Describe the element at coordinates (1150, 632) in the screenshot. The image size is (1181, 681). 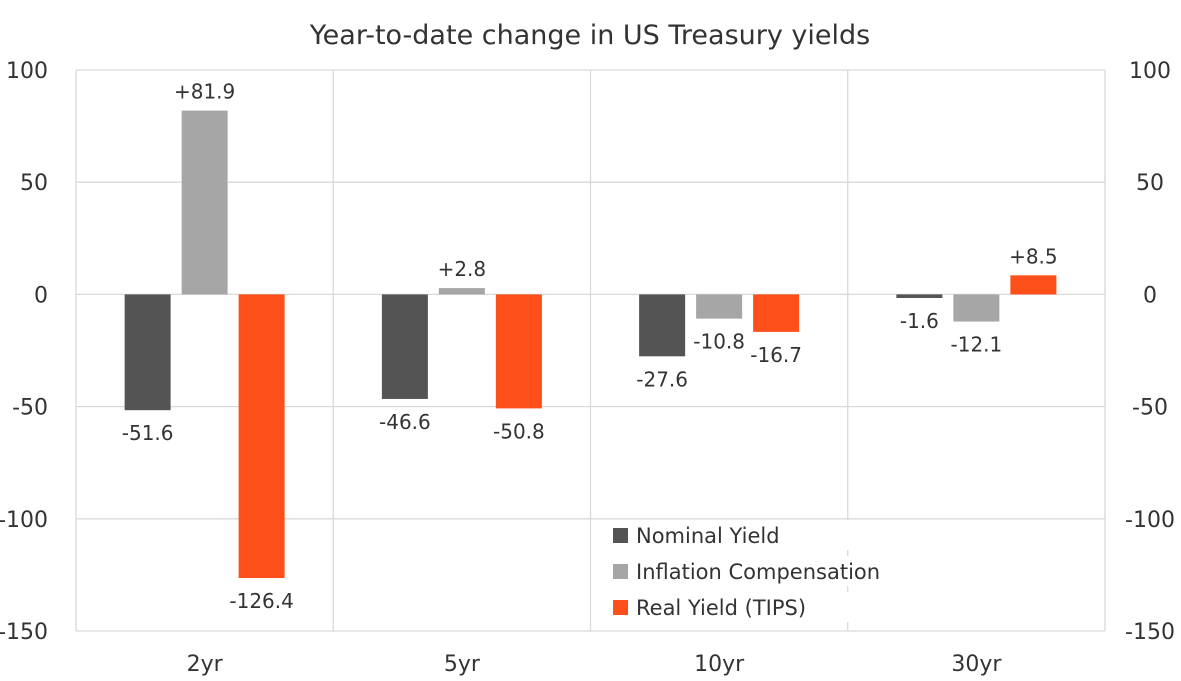
I see `y-tick-label-right: -150` at that location.